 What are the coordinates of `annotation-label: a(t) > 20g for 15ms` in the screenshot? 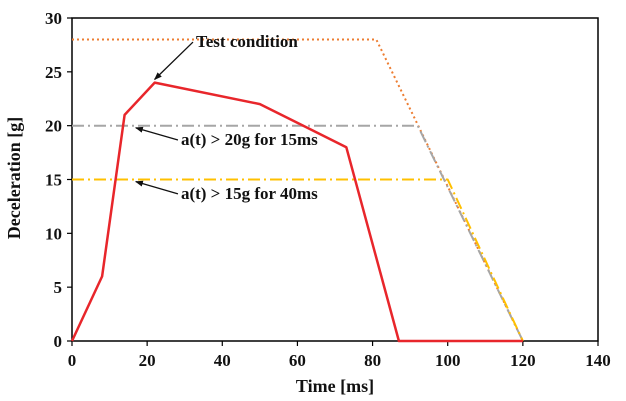 It's located at (249, 139).